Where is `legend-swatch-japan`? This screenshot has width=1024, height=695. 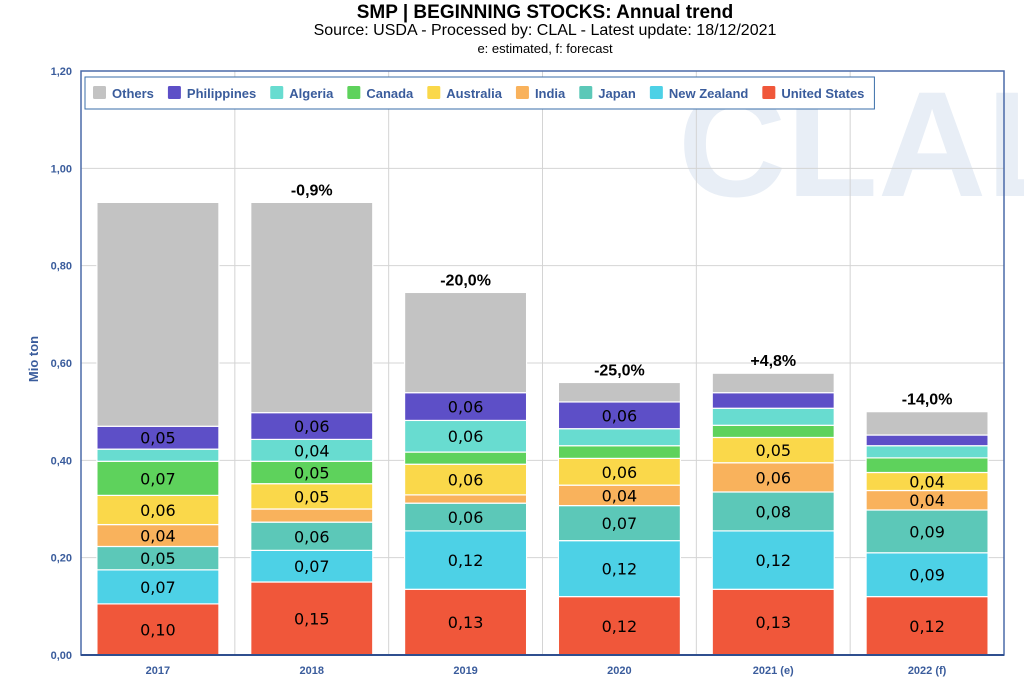
legend-swatch-japan is located at coordinates (586, 92).